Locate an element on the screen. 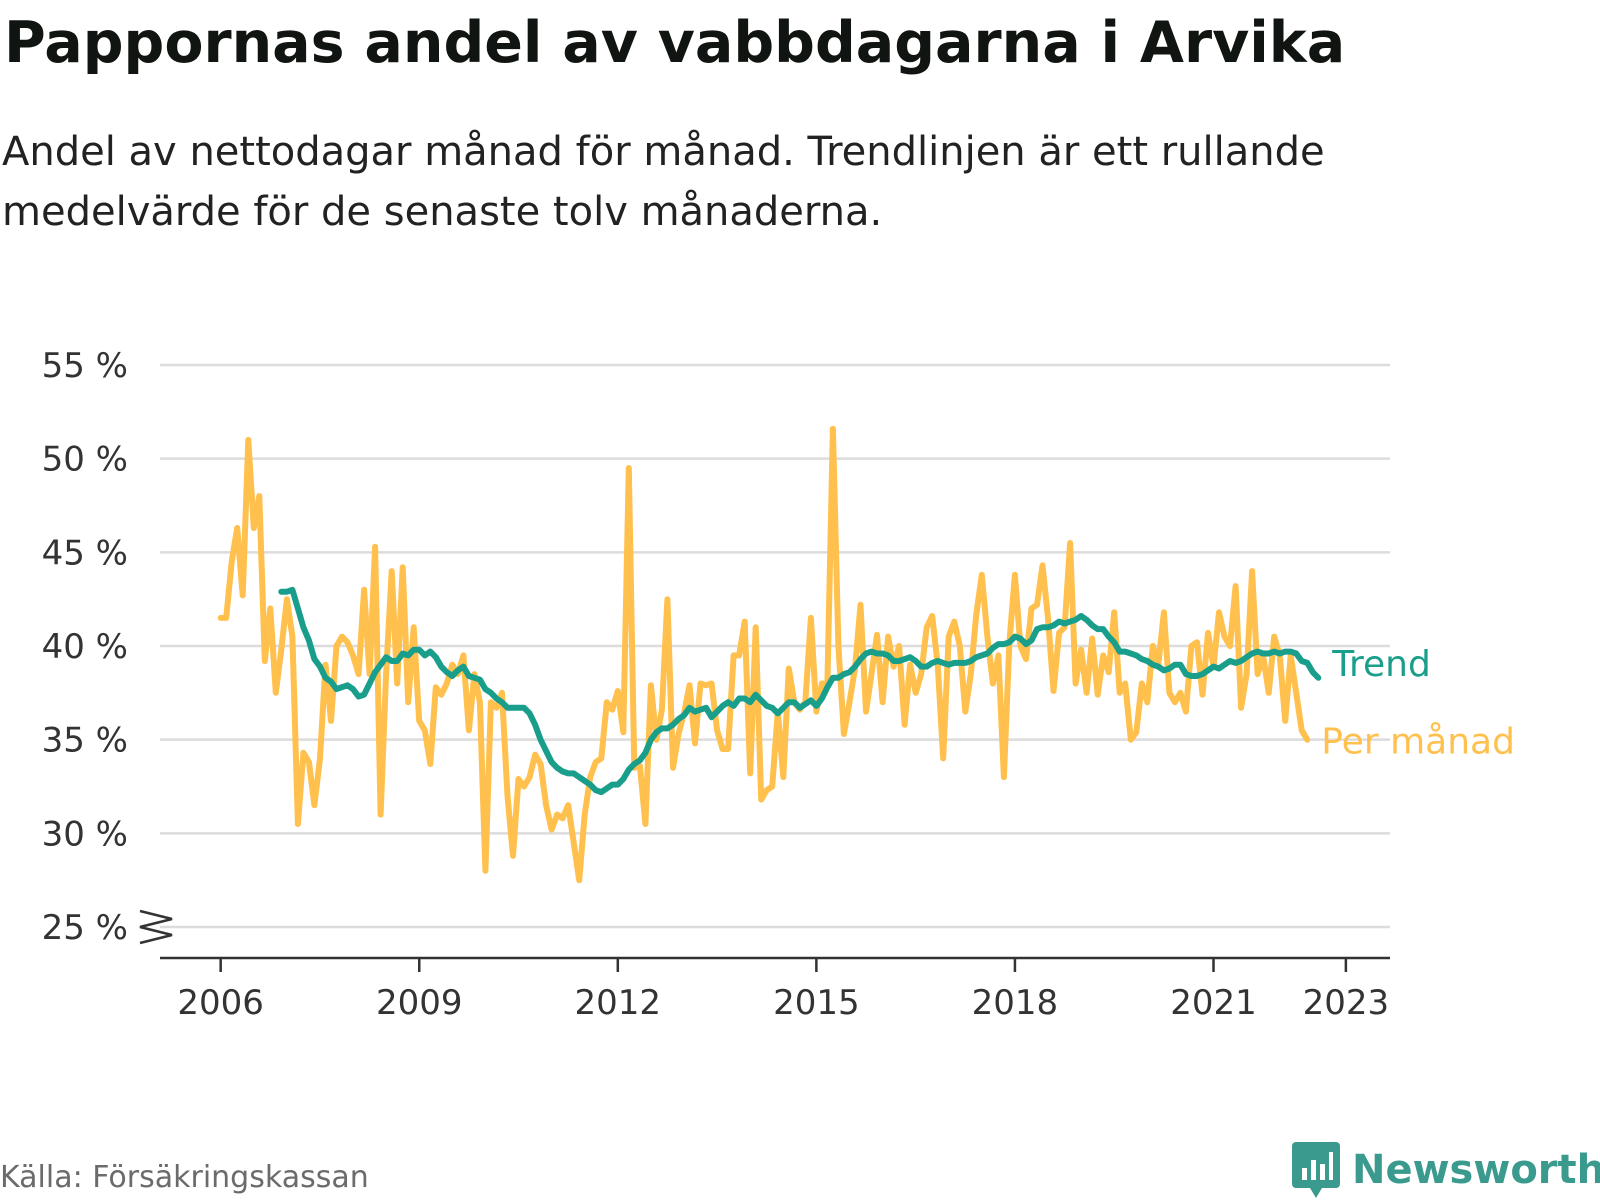 Image resolution: width=1600 pixels, height=1200 pixels. brand-logo: Newsworthy is located at coordinates (1446, 1170).